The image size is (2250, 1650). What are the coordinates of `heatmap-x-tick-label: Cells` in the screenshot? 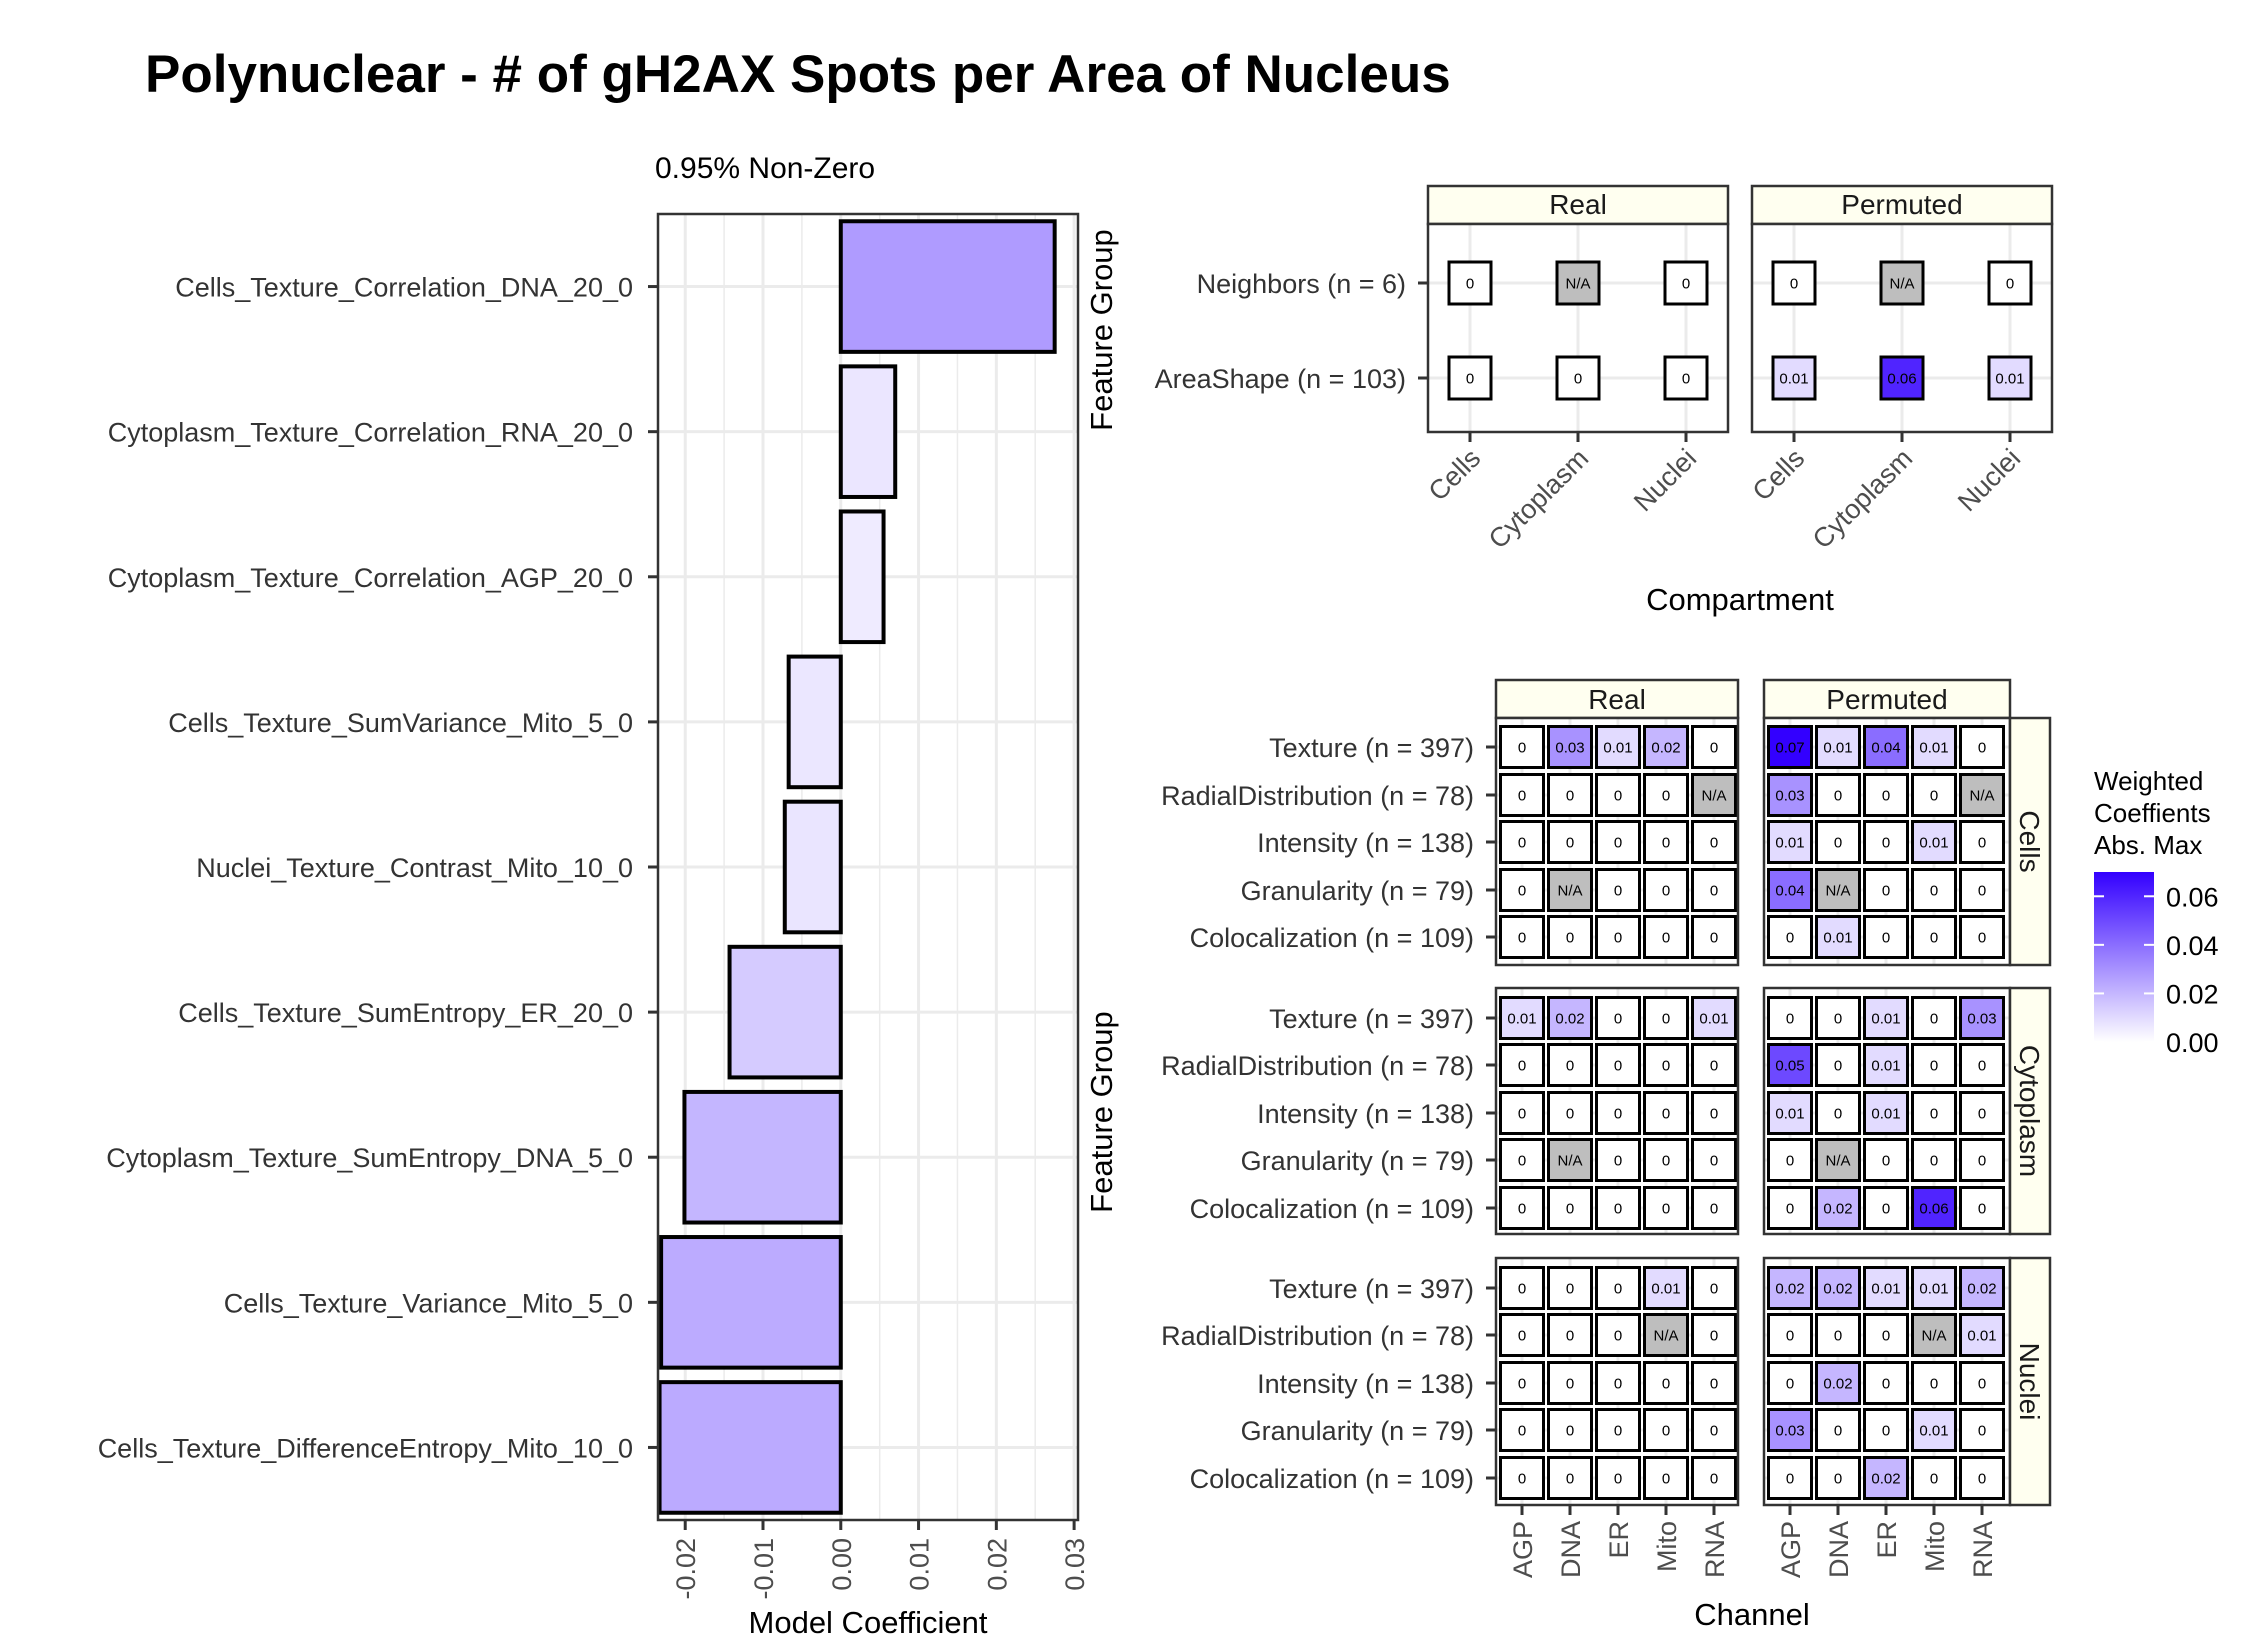 It's located at (1779, 475).